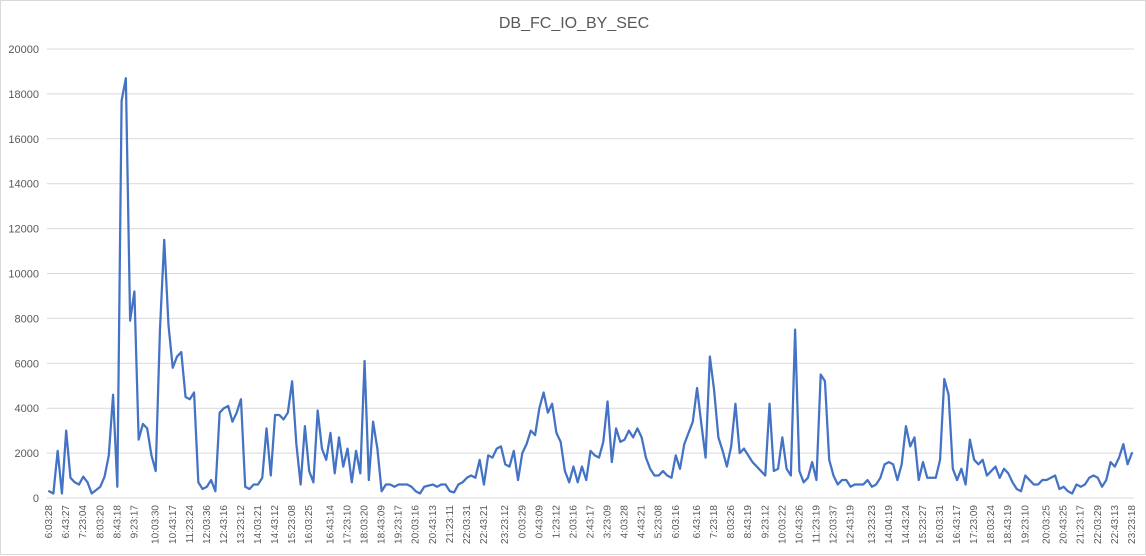  Describe the element at coordinates (382, 524) in the screenshot. I see `x-tick-label: 18:43:09` at that location.